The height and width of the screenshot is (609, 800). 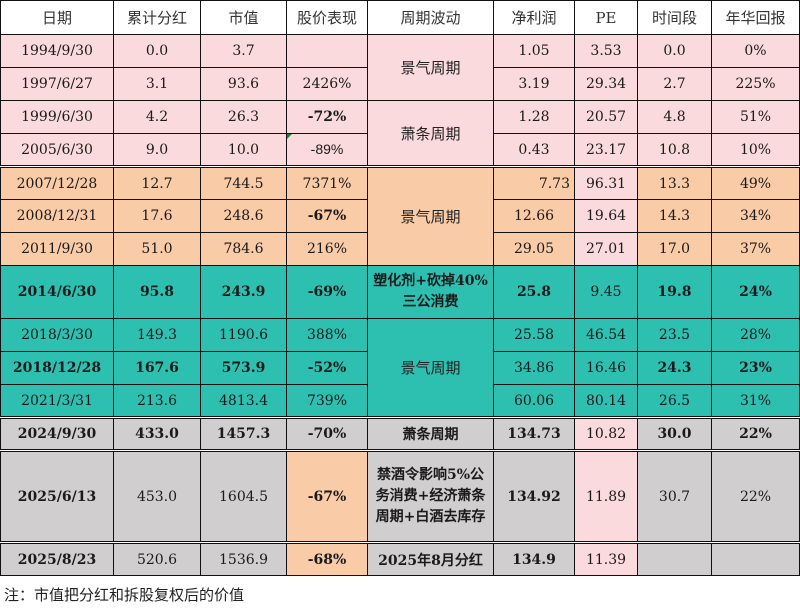 I want to click on cell-net-profit: 7.73, so click(x=534, y=182).